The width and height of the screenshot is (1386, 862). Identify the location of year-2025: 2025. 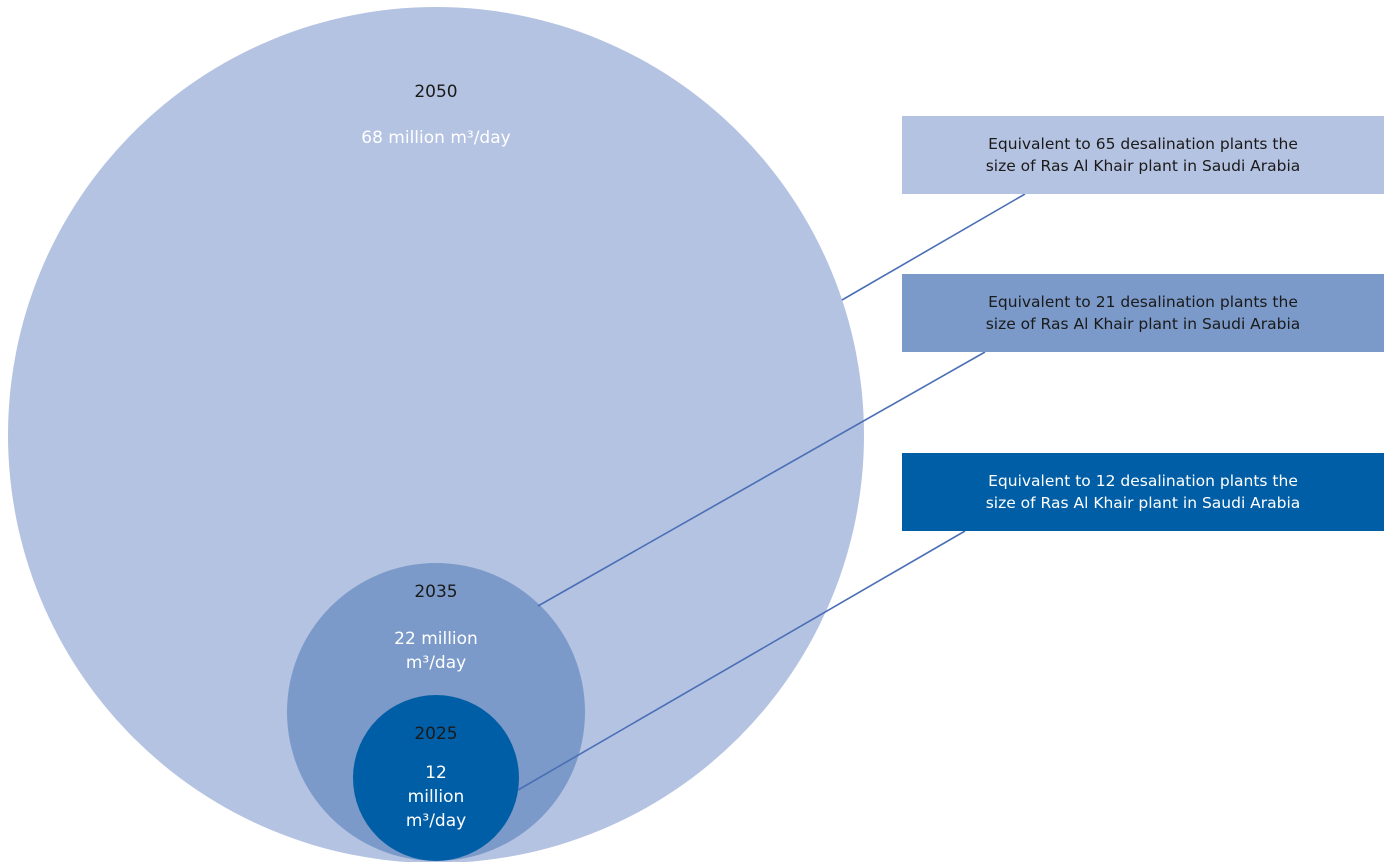
(436, 734).